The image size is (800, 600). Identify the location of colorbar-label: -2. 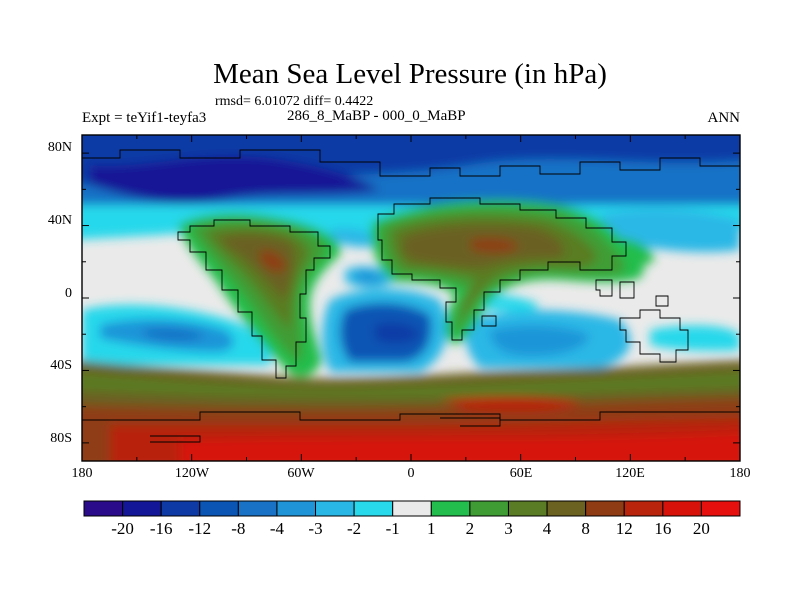
(354, 528).